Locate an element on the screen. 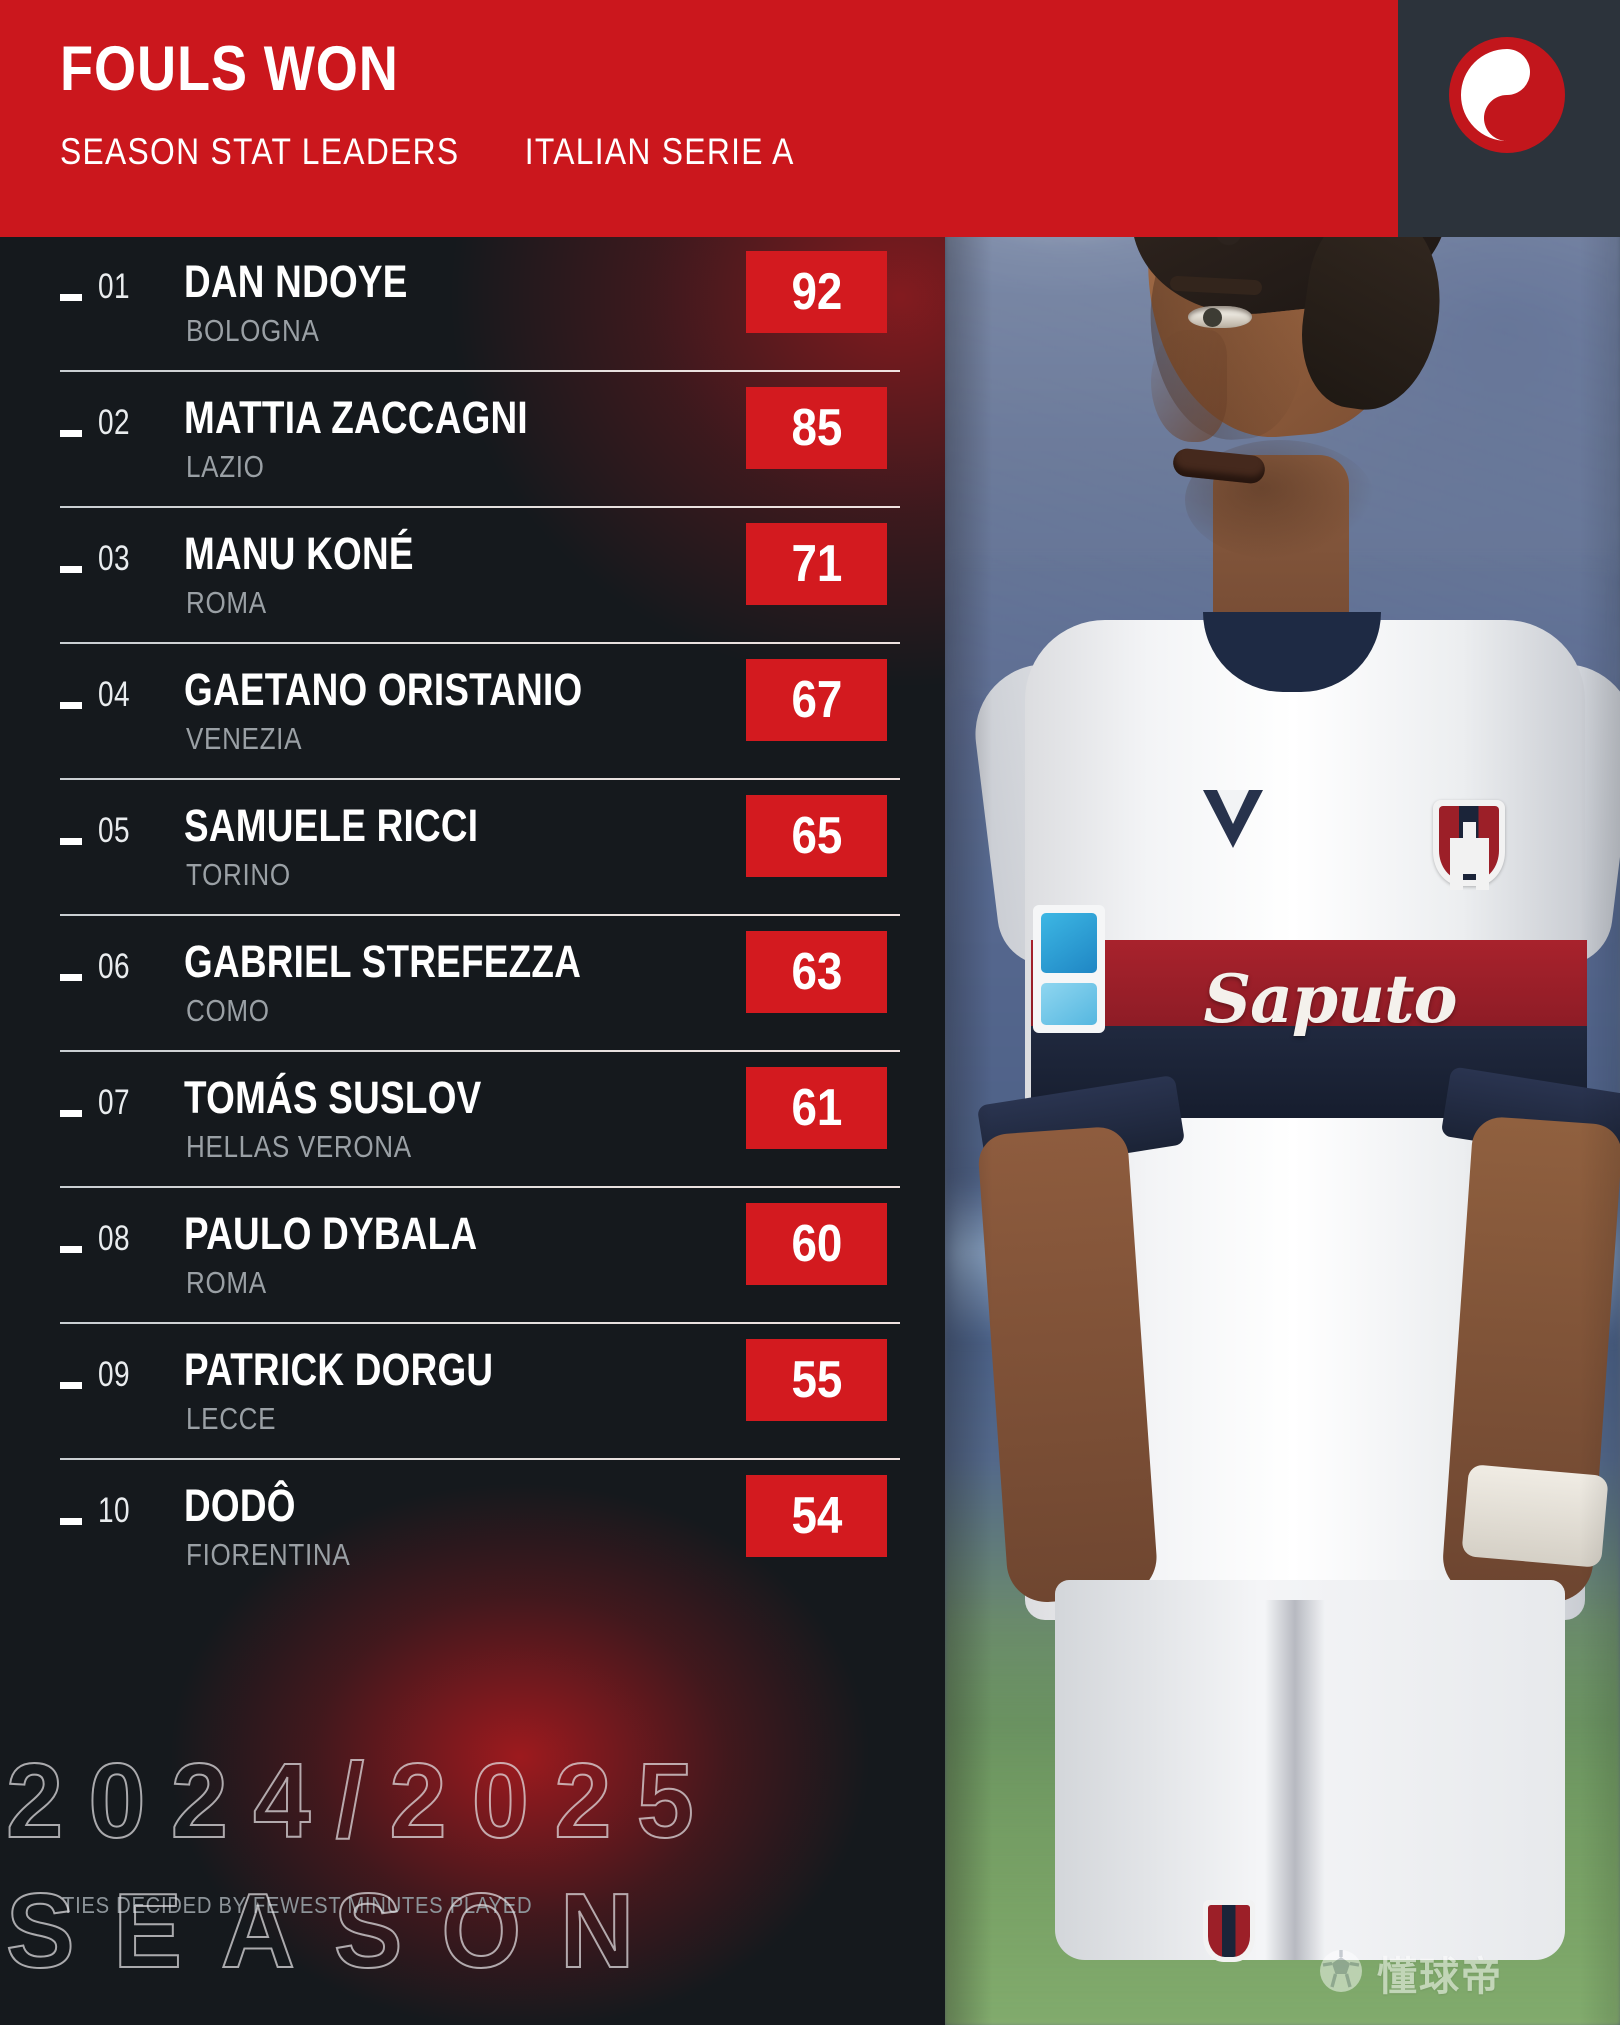 The width and height of the screenshot is (1620, 2025). player-team: BOLOGNA is located at coordinates (253, 330).